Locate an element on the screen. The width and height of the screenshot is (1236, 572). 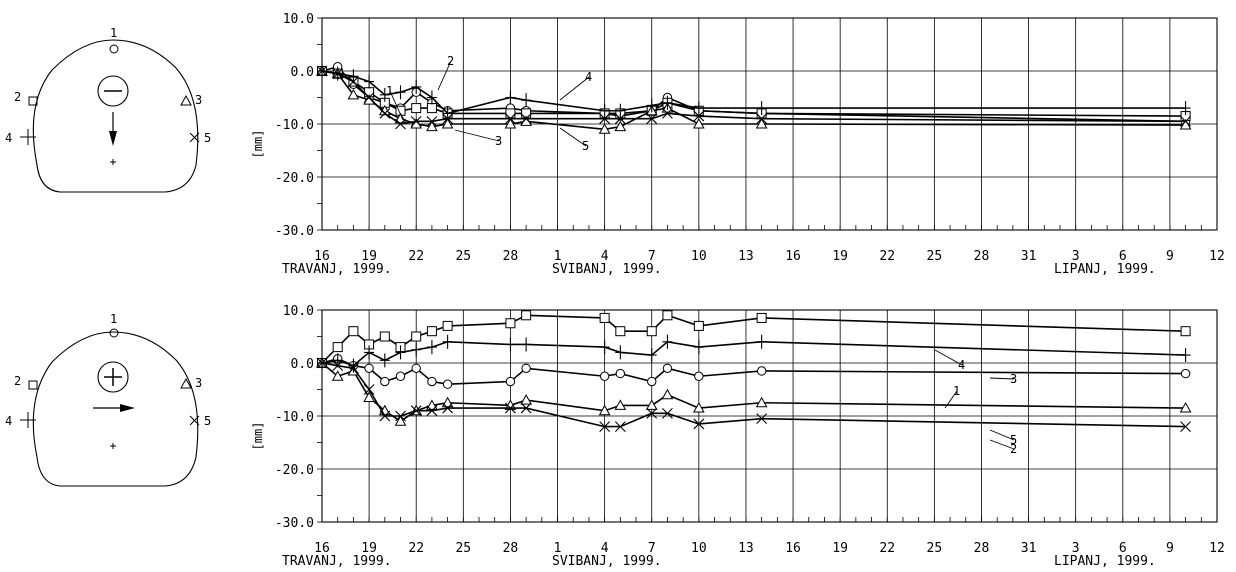
x-tick-label: 12 is located at coordinates (1217, 256).